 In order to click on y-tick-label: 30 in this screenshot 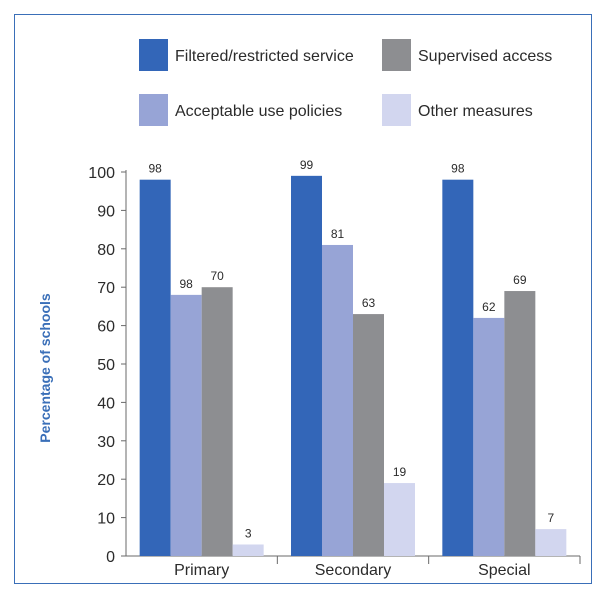, I will do `click(106, 442)`.